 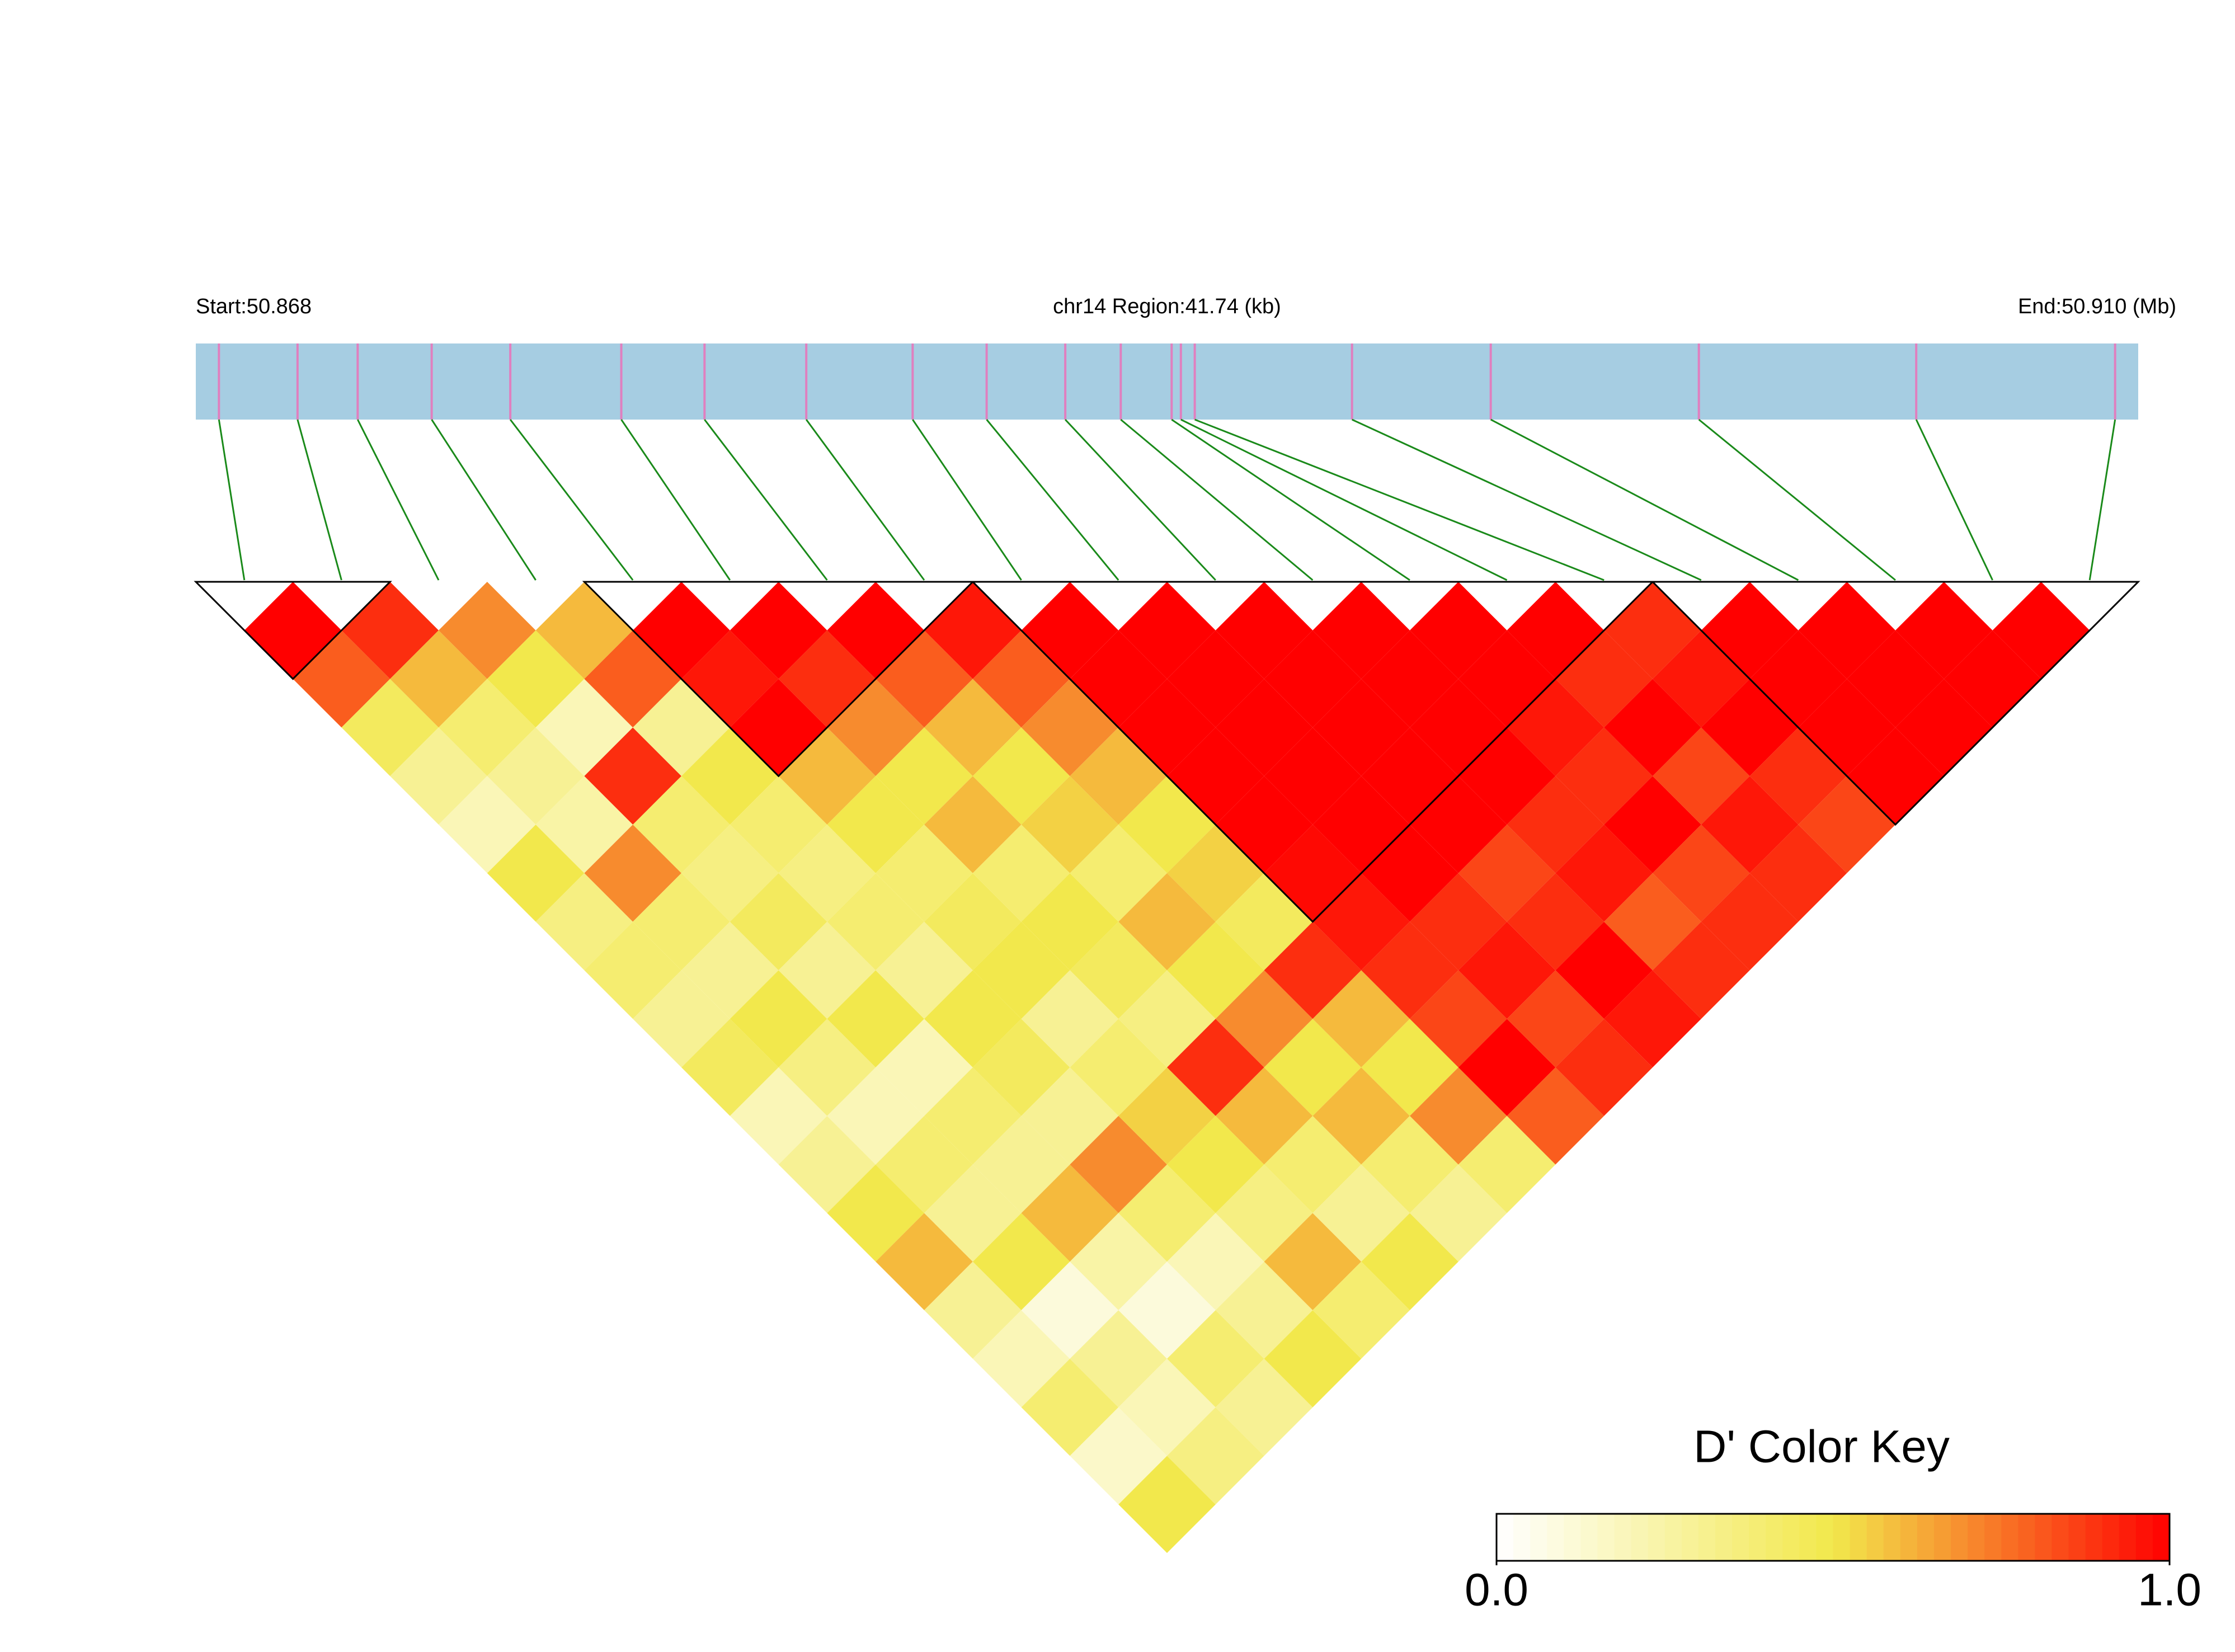 What do you see at coordinates (1496, 1591) in the screenshot?
I see `key-tick-label: 0.0` at bounding box center [1496, 1591].